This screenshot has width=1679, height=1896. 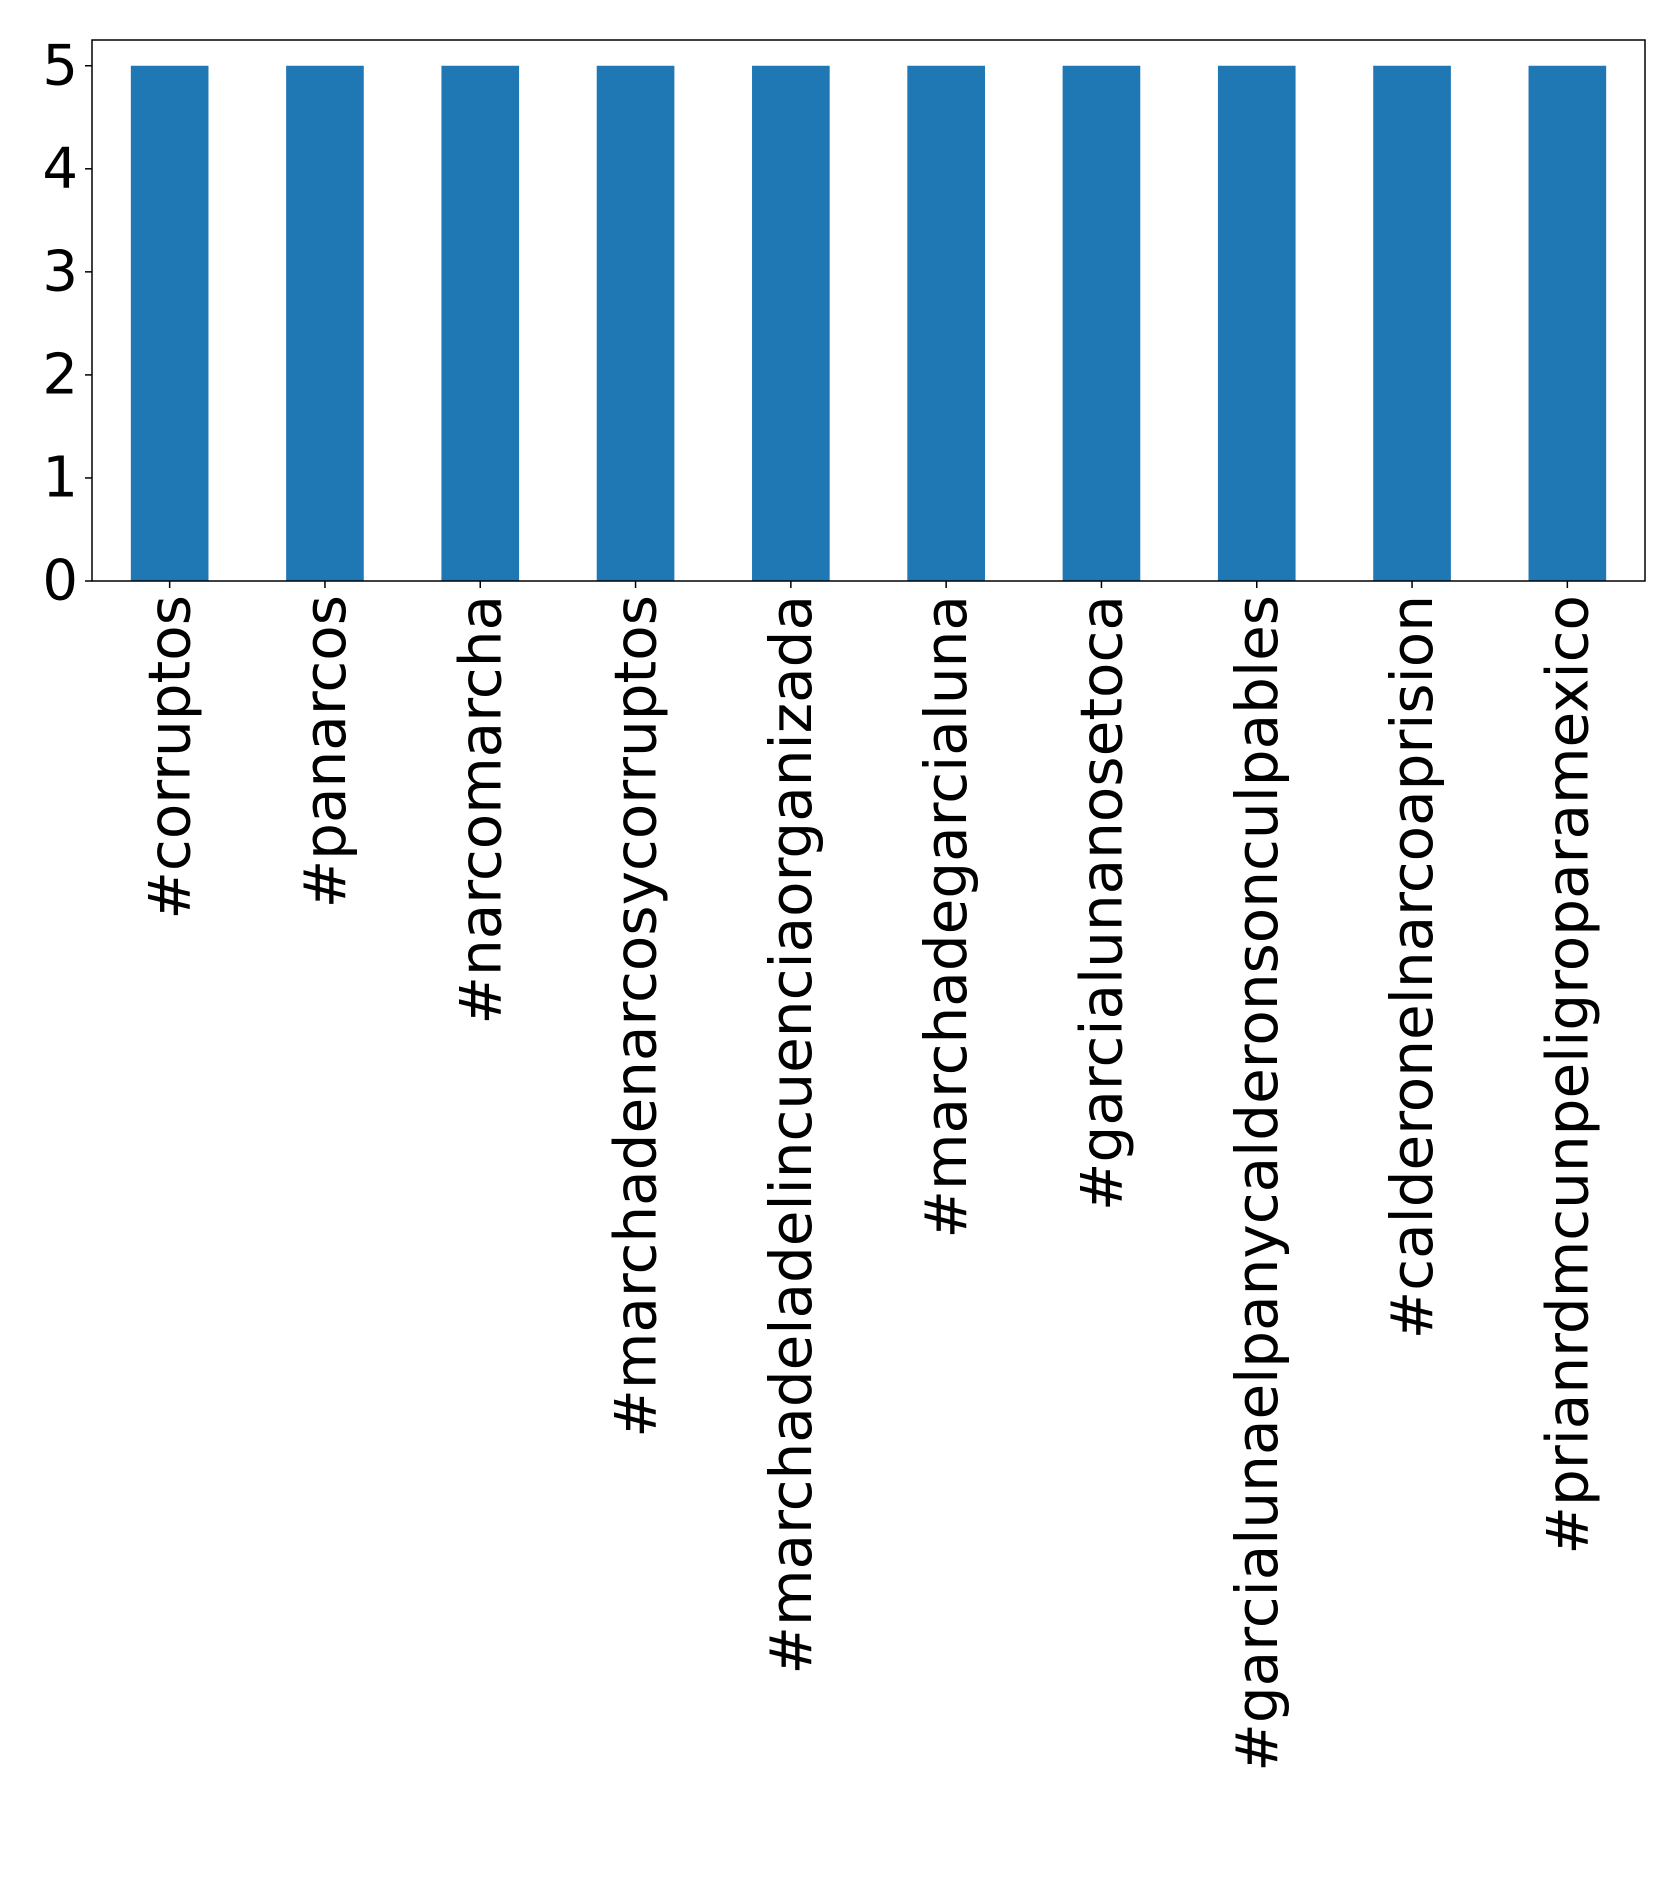 What do you see at coordinates (1412, 967) in the screenshot?
I see `x-tick-label-calderonelnarcoaprision: #calderonelnarcoaprision` at bounding box center [1412, 967].